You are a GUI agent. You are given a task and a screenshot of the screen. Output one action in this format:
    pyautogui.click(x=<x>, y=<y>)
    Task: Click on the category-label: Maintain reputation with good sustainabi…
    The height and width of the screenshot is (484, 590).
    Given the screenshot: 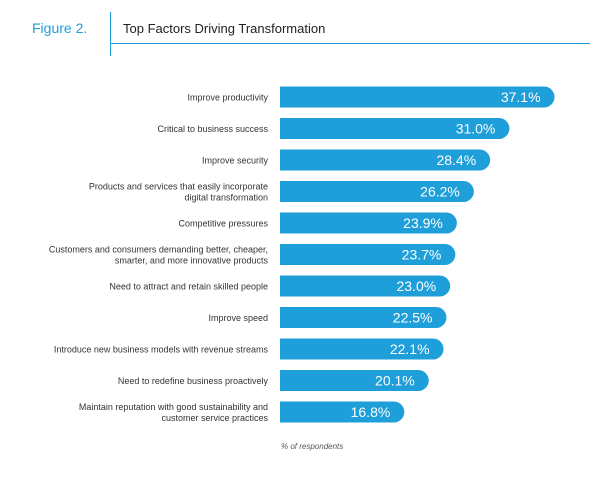 What is the action you would take?
    pyautogui.click(x=173, y=407)
    